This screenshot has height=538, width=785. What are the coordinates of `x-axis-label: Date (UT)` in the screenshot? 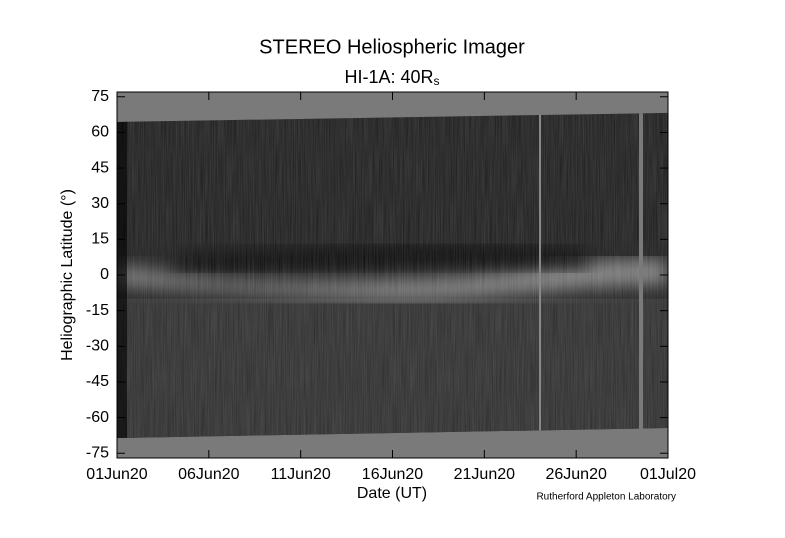 It's located at (392, 493).